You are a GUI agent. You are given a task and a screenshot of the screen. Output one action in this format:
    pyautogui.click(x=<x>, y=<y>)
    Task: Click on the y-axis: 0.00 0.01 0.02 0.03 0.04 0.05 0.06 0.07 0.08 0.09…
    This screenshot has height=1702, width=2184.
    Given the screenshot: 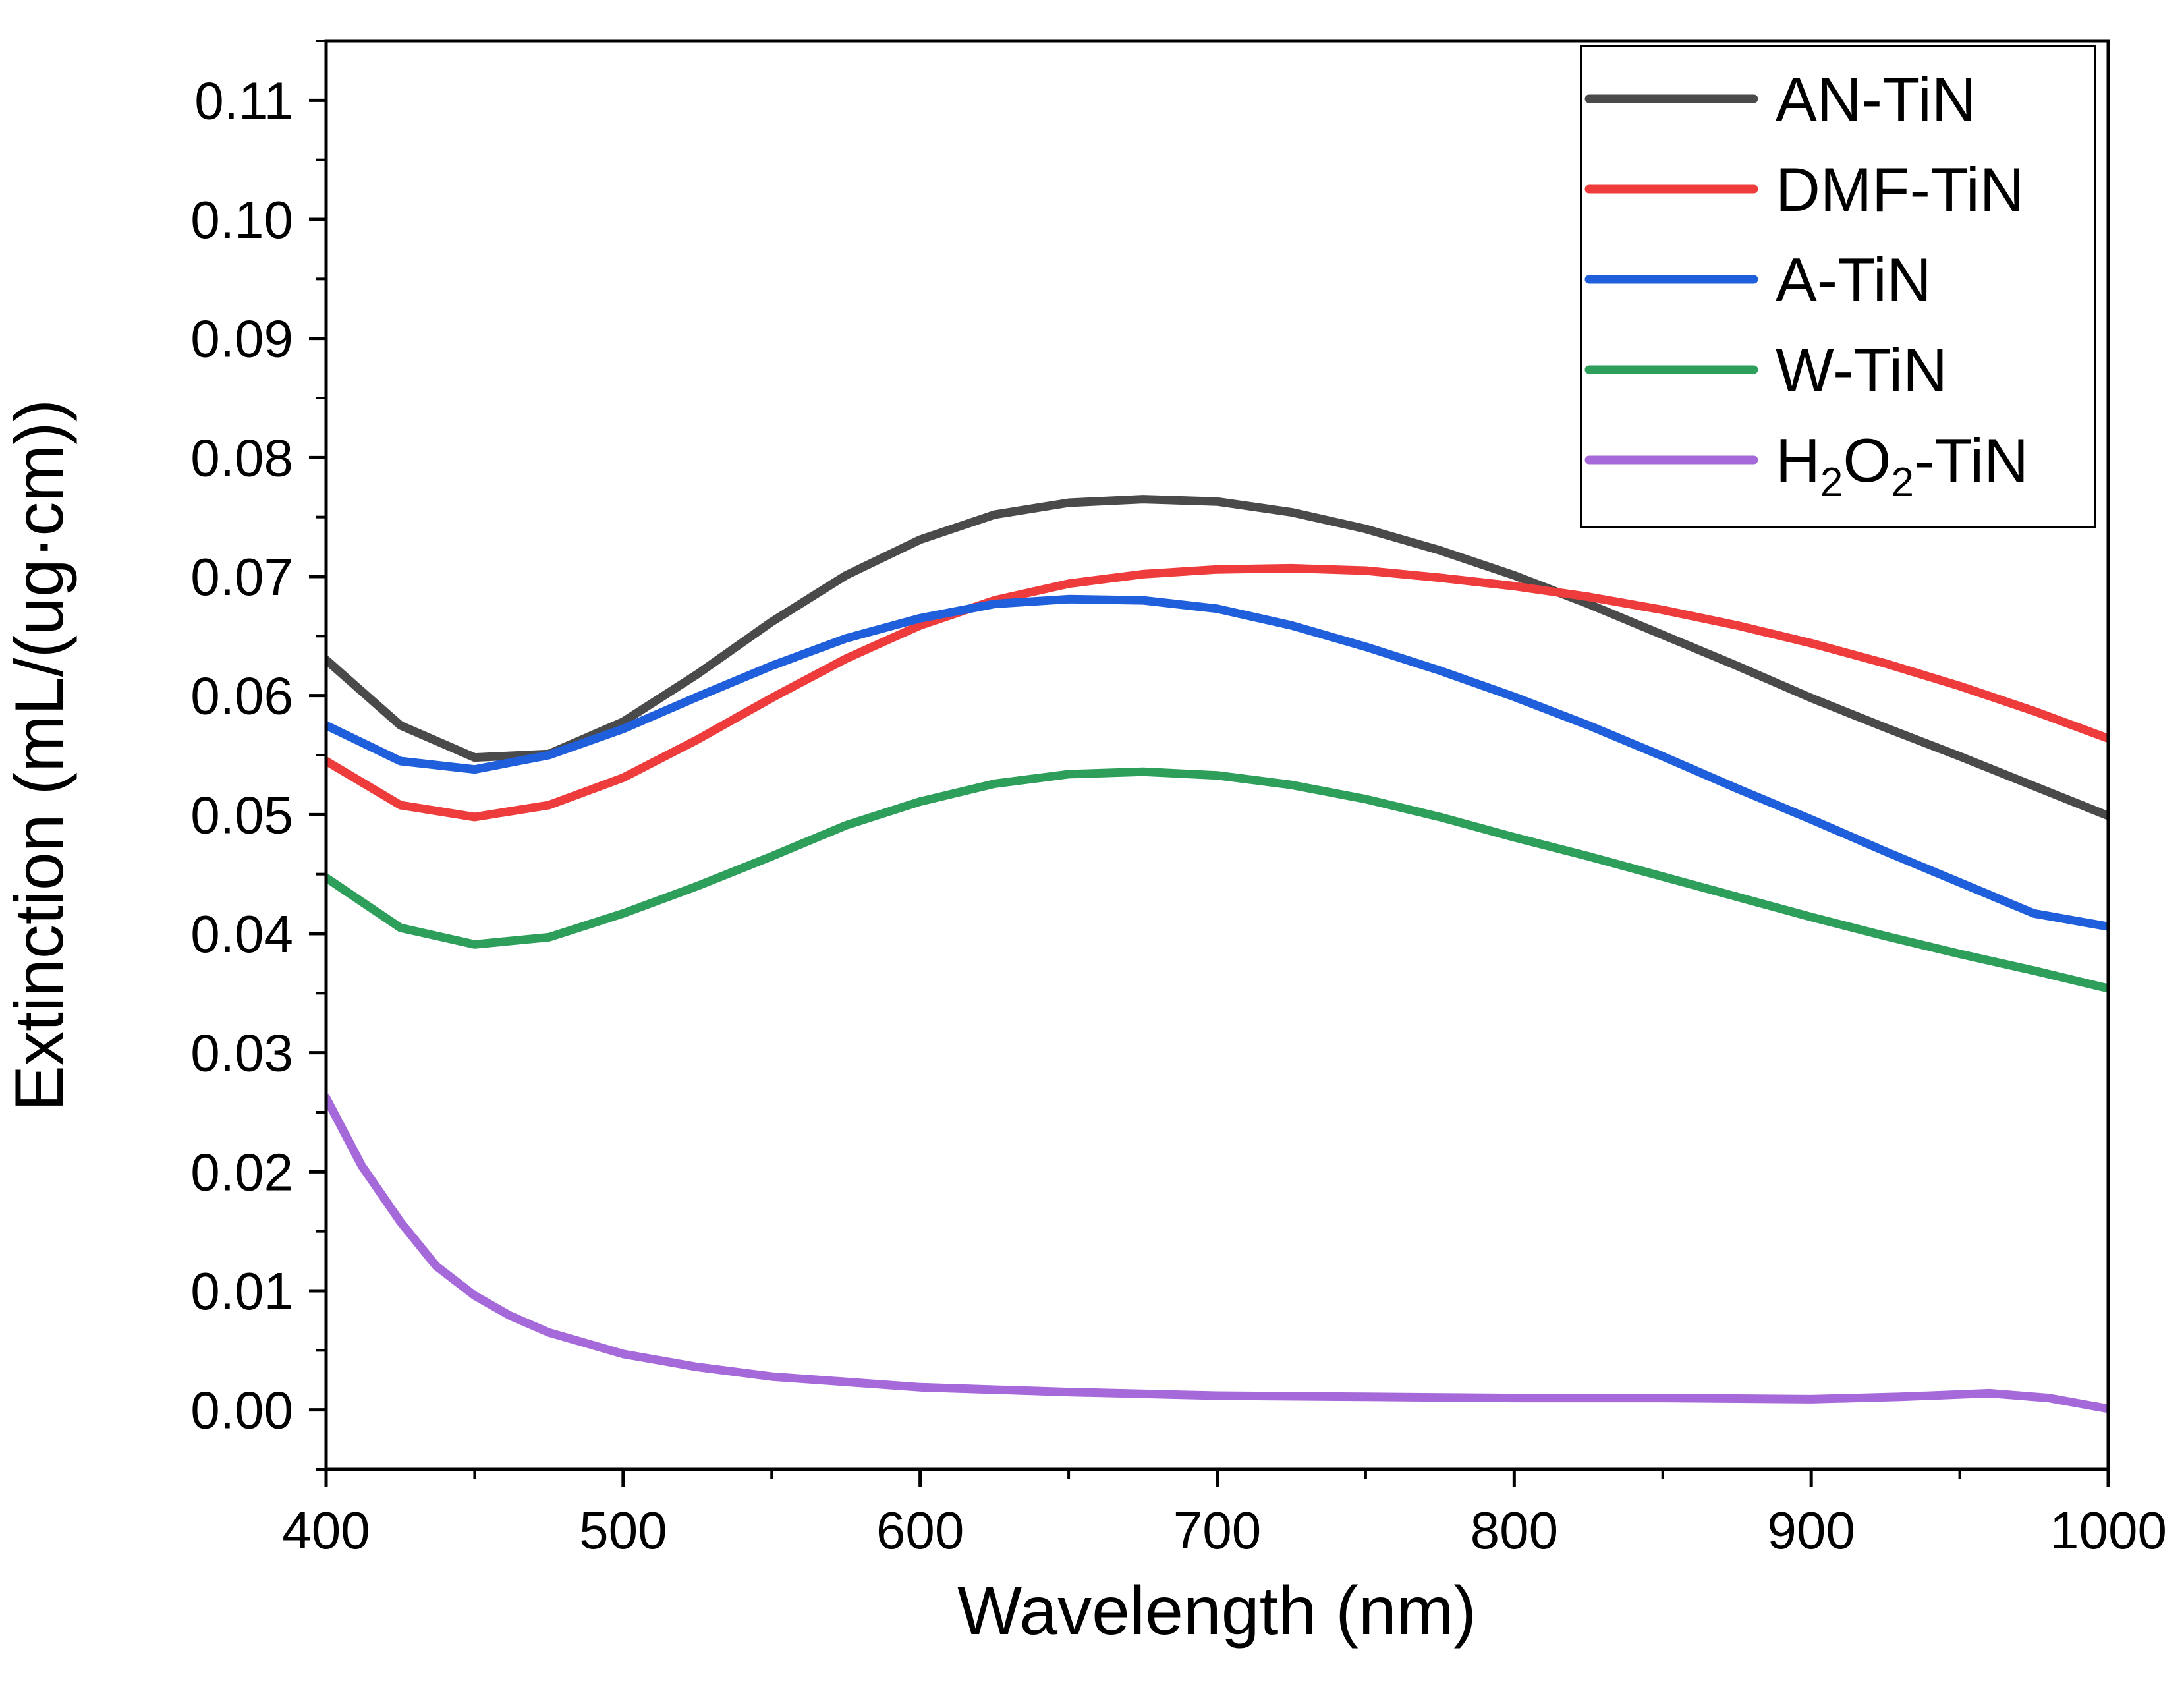 What is the action you would take?
    pyautogui.click(x=258, y=756)
    